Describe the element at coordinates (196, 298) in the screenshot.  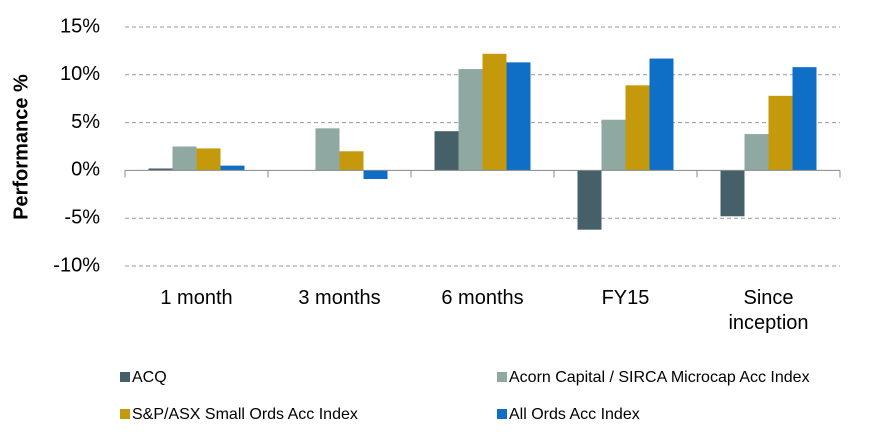
I see `x-tick-label: 1 month` at that location.